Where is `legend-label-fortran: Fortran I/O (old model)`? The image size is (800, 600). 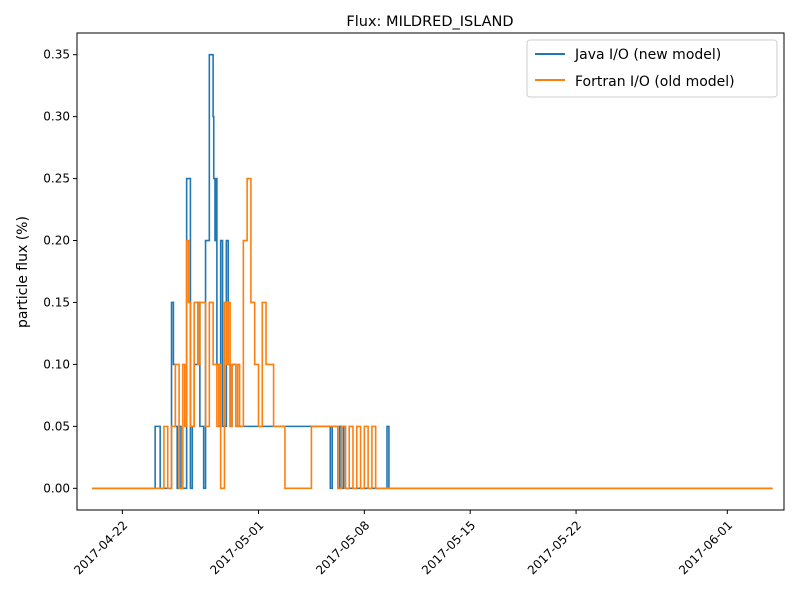
legend-label-fortran: Fortran I/O (old model) is located at coordinates (655, 82).